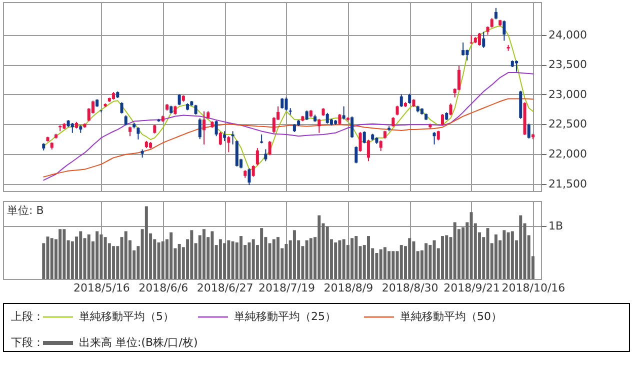 The width and height of the screenshot is (633, 371). Describe the element at coordinates (567, 183) in the screenshot. I see `y-tick-label: 21,500` at that location.